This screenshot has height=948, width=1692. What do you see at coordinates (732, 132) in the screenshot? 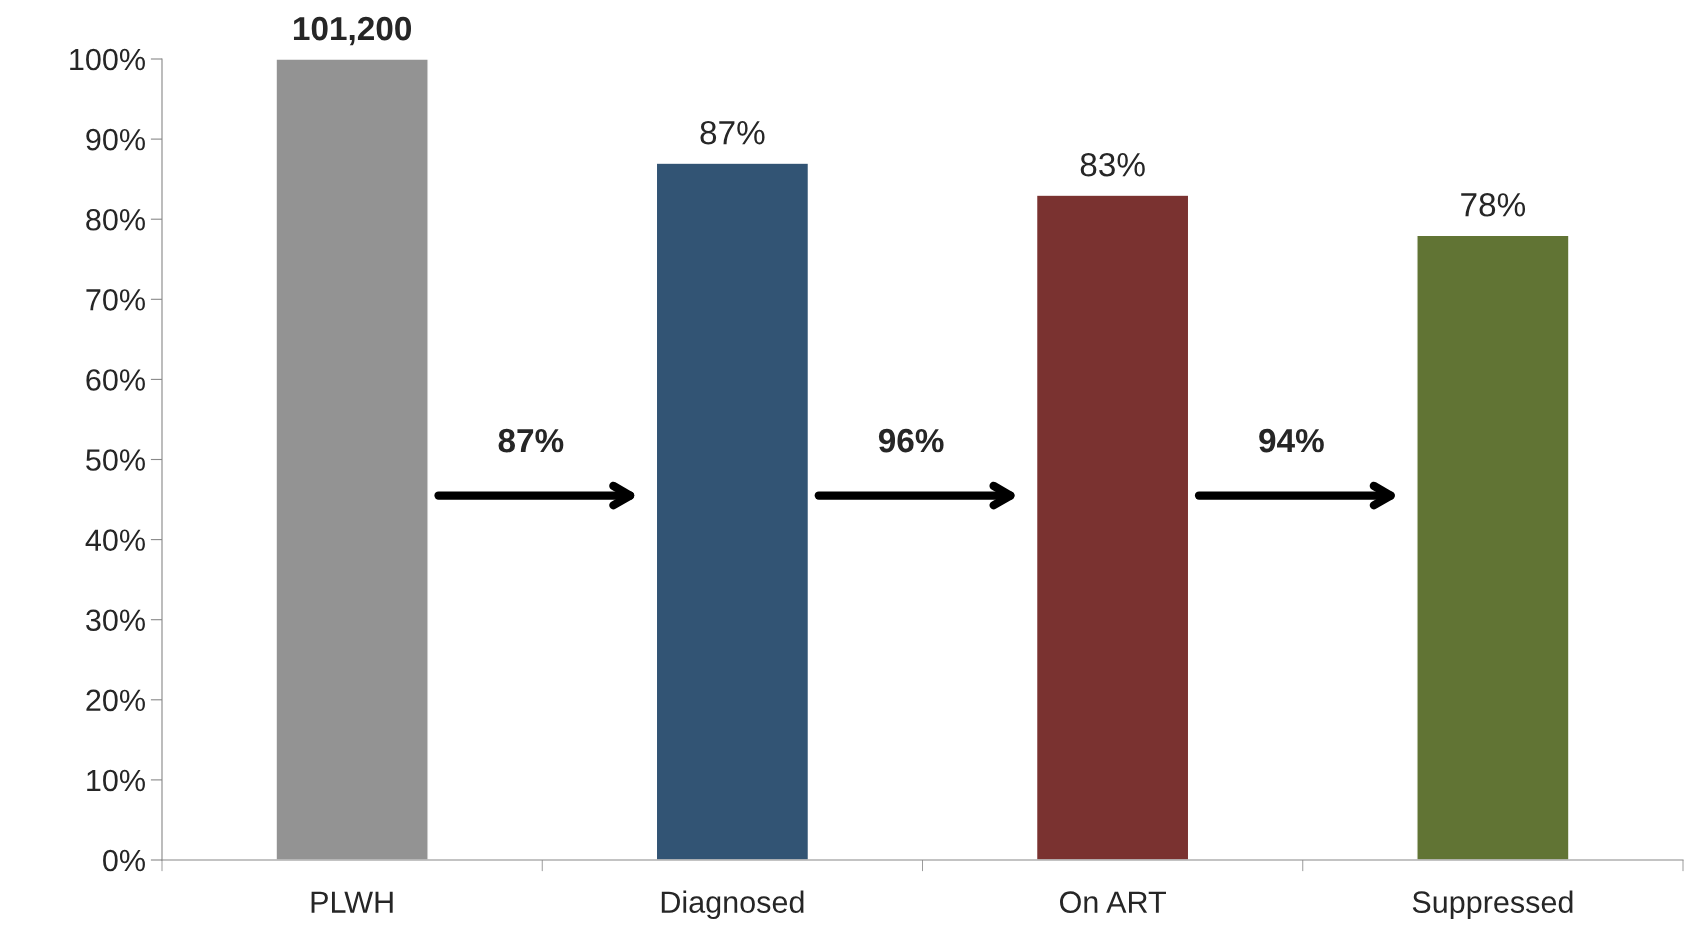
I see `data-label: 87%` at bounding box center [732, 132].